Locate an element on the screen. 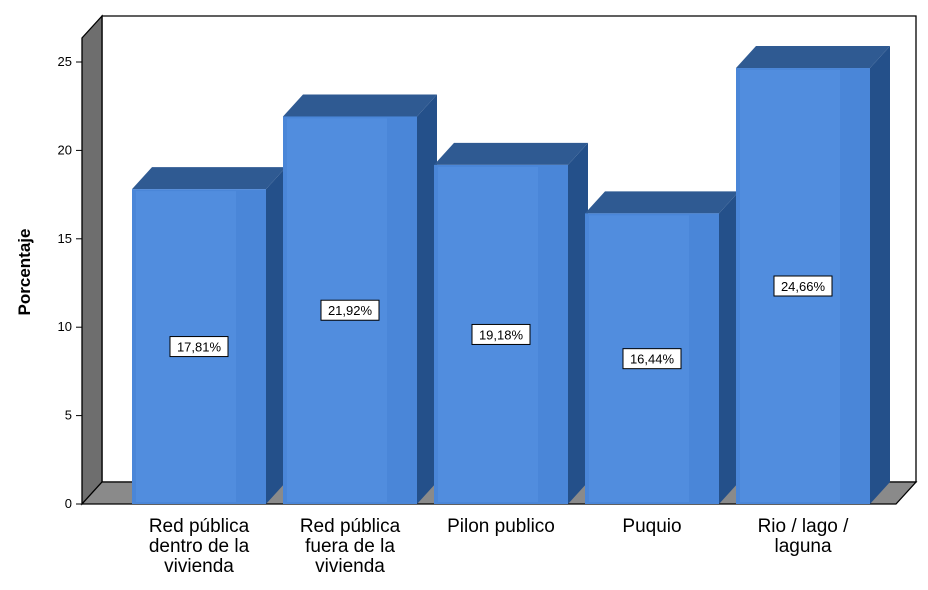 This screenshot has height=590, width=928. y-tick-label: 10 is located at coordinates (65, 326).